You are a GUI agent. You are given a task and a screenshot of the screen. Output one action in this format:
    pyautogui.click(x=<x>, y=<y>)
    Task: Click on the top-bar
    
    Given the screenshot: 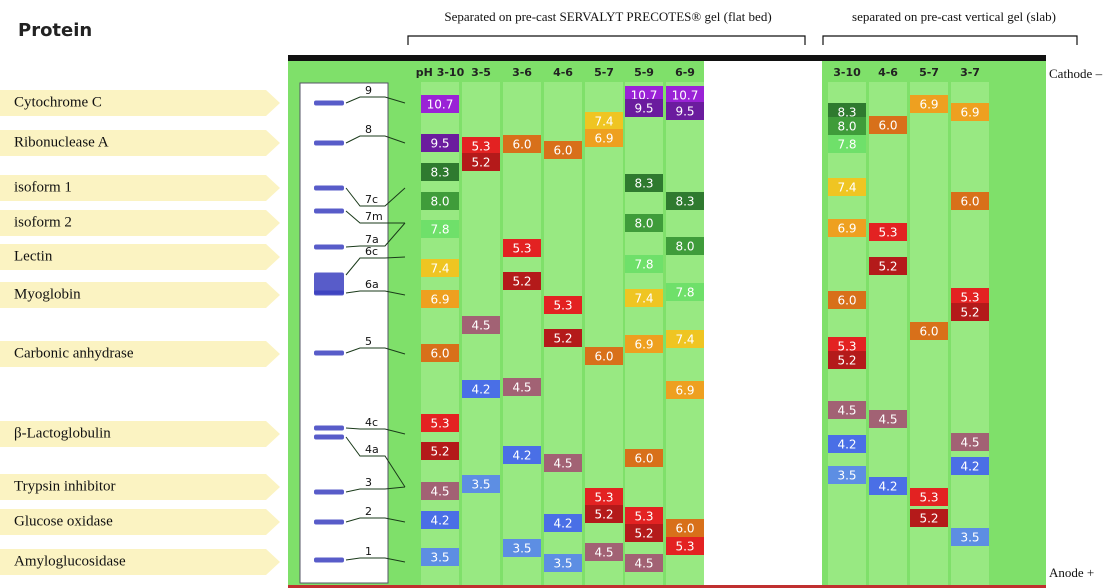 What is the action you would take?
    pyautogui.click(x=667, y=58)
    